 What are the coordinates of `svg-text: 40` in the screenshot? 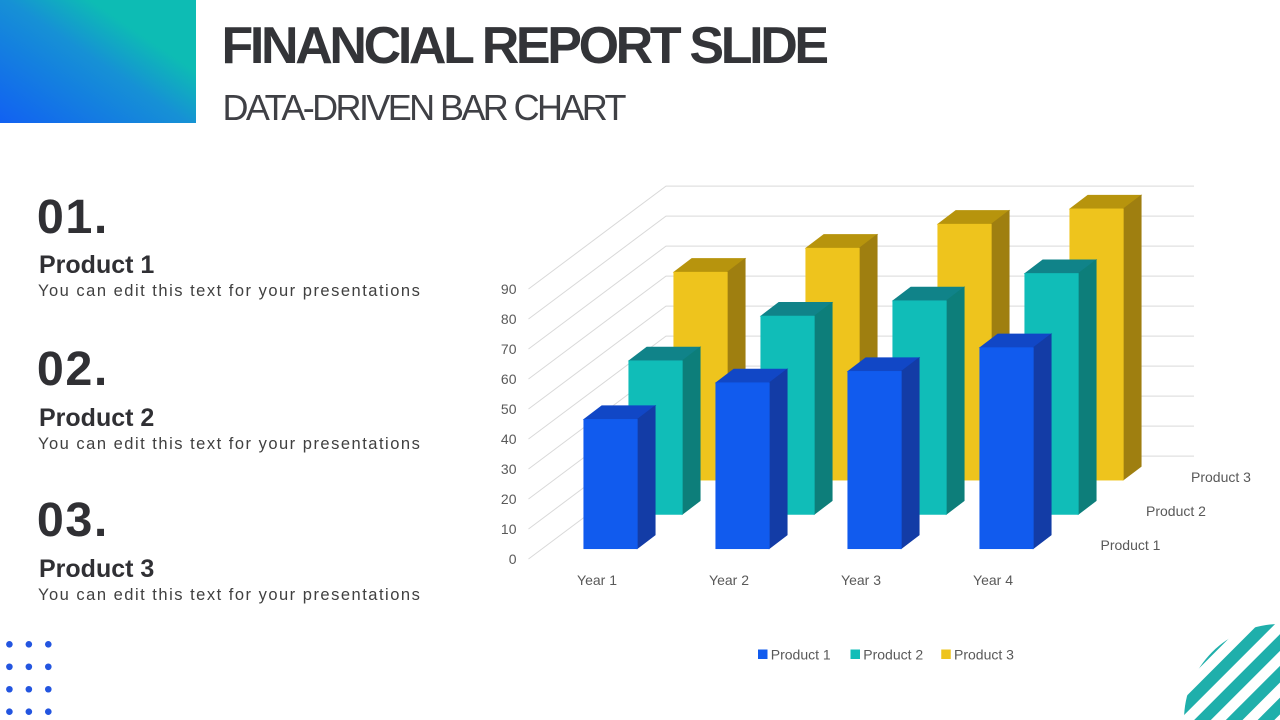 It's located at (509, 439).